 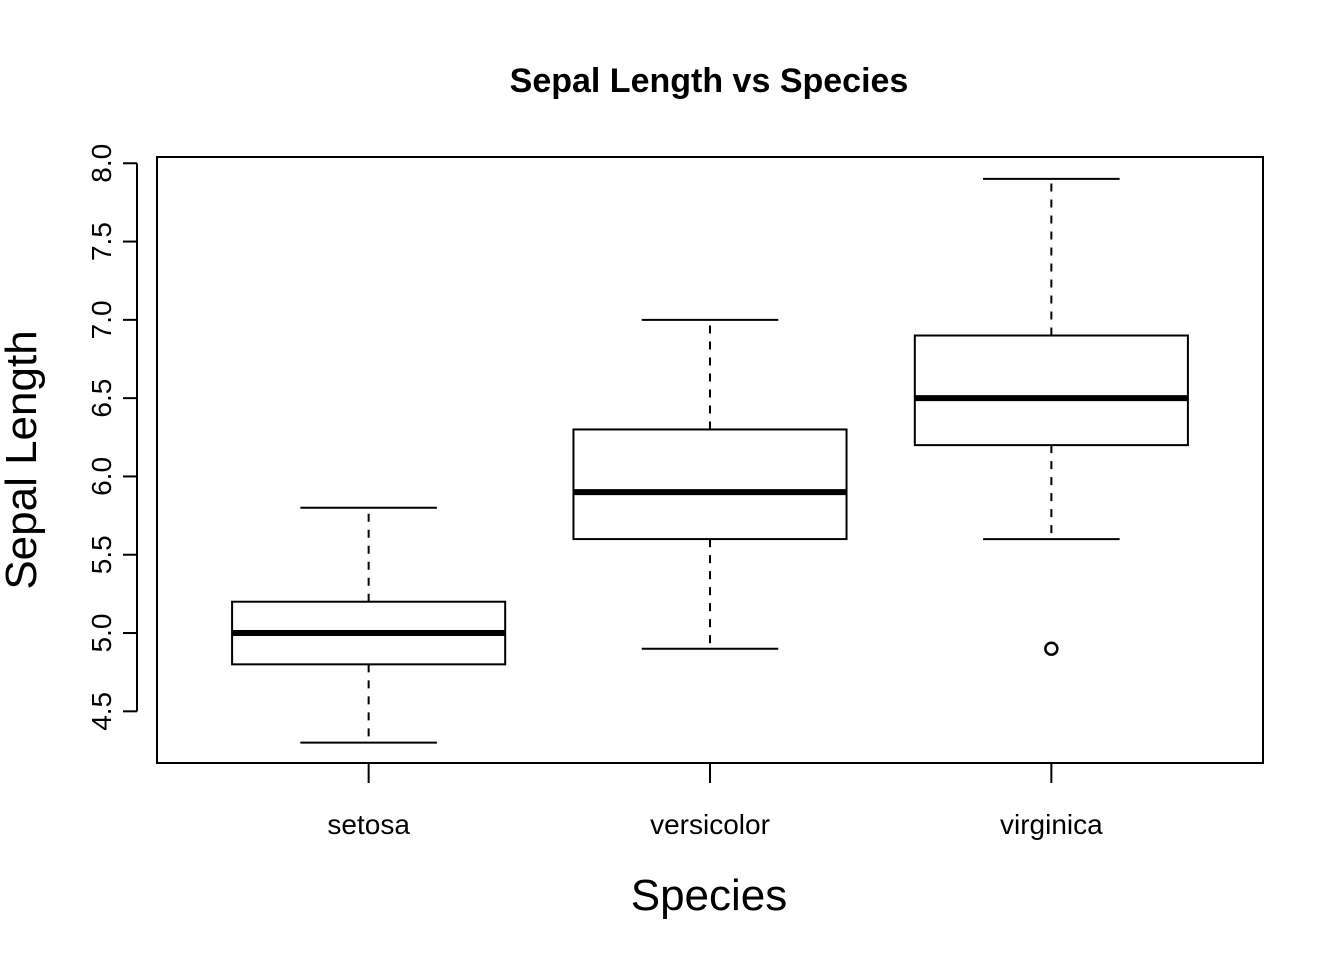 What do you see at coordinates (101, 398) in the screenshot?
I see `y-tick-label: 6.5` at bounding box center [101, 398].